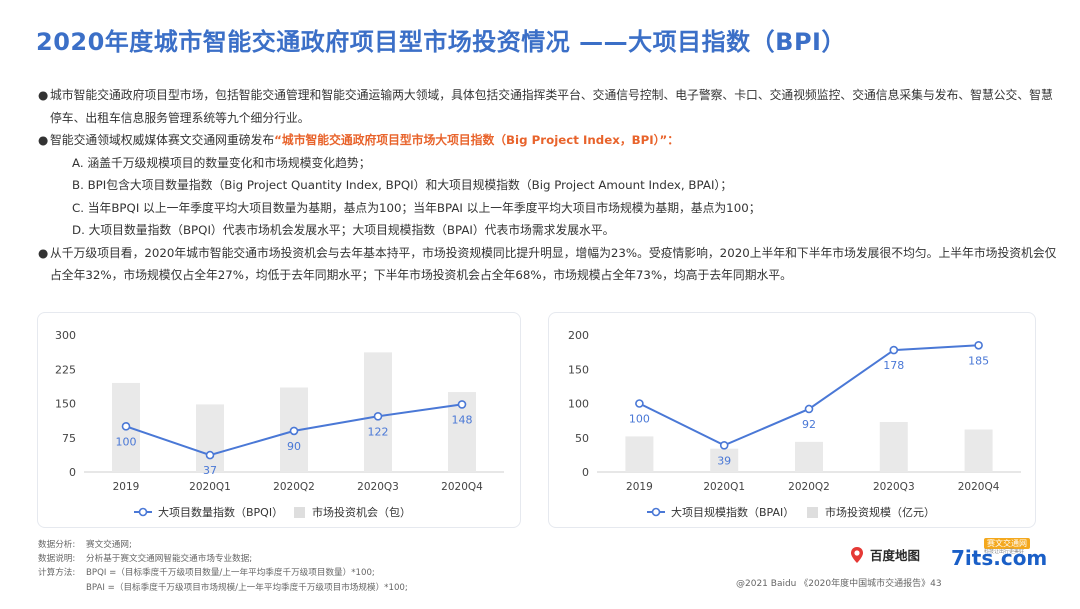 The width and height of the screenshot is (1080, 609). What do you see at coordinates (57, 559) in the screenshot?
I see `note-key: 数据说明:` at bounding box center [57, 559].